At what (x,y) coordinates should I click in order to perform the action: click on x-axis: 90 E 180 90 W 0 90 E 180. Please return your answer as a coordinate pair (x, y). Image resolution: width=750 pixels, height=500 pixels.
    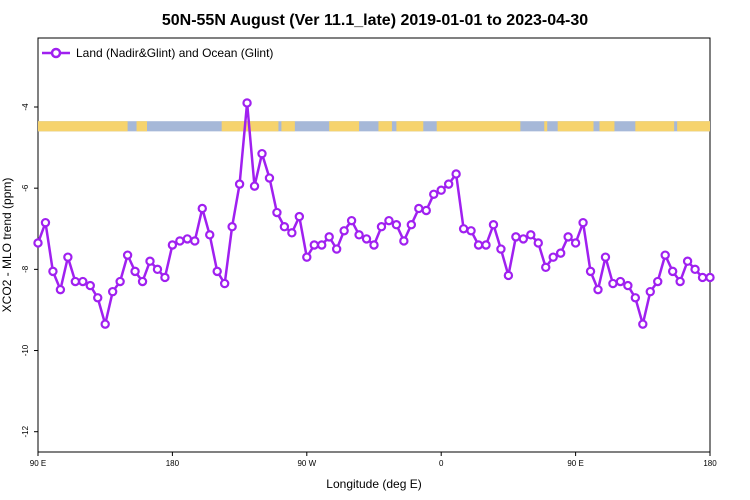
    Looking at the image, I should click on (373, 460).